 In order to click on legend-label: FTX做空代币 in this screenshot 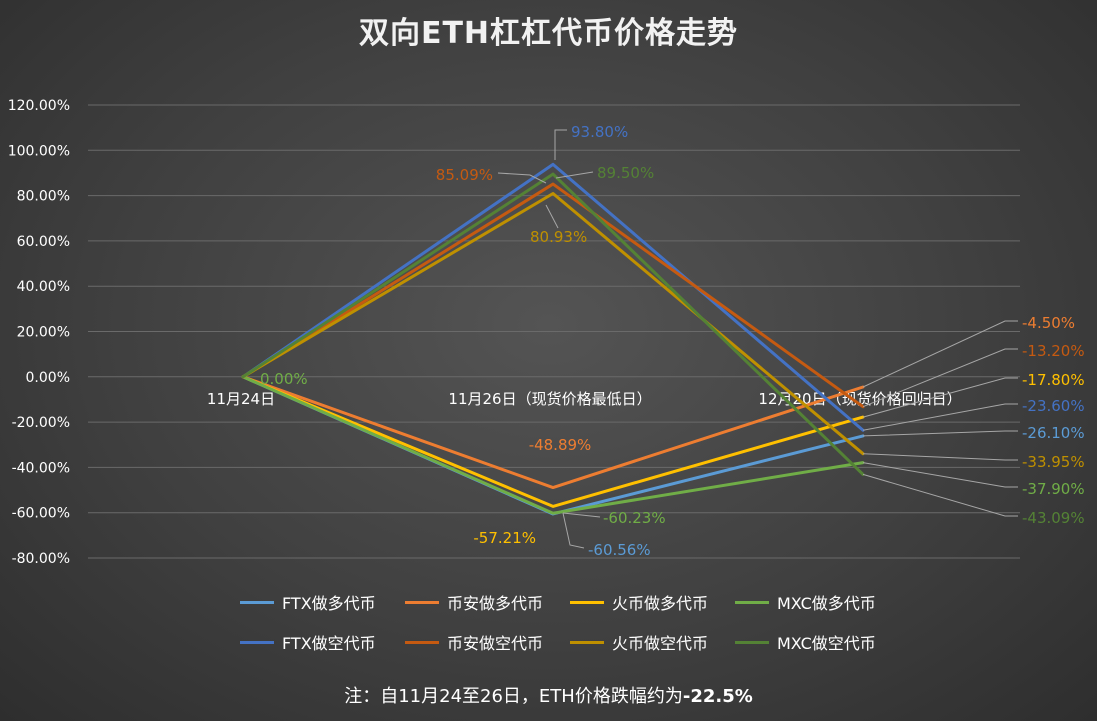, I will do `click(329, 643)`.